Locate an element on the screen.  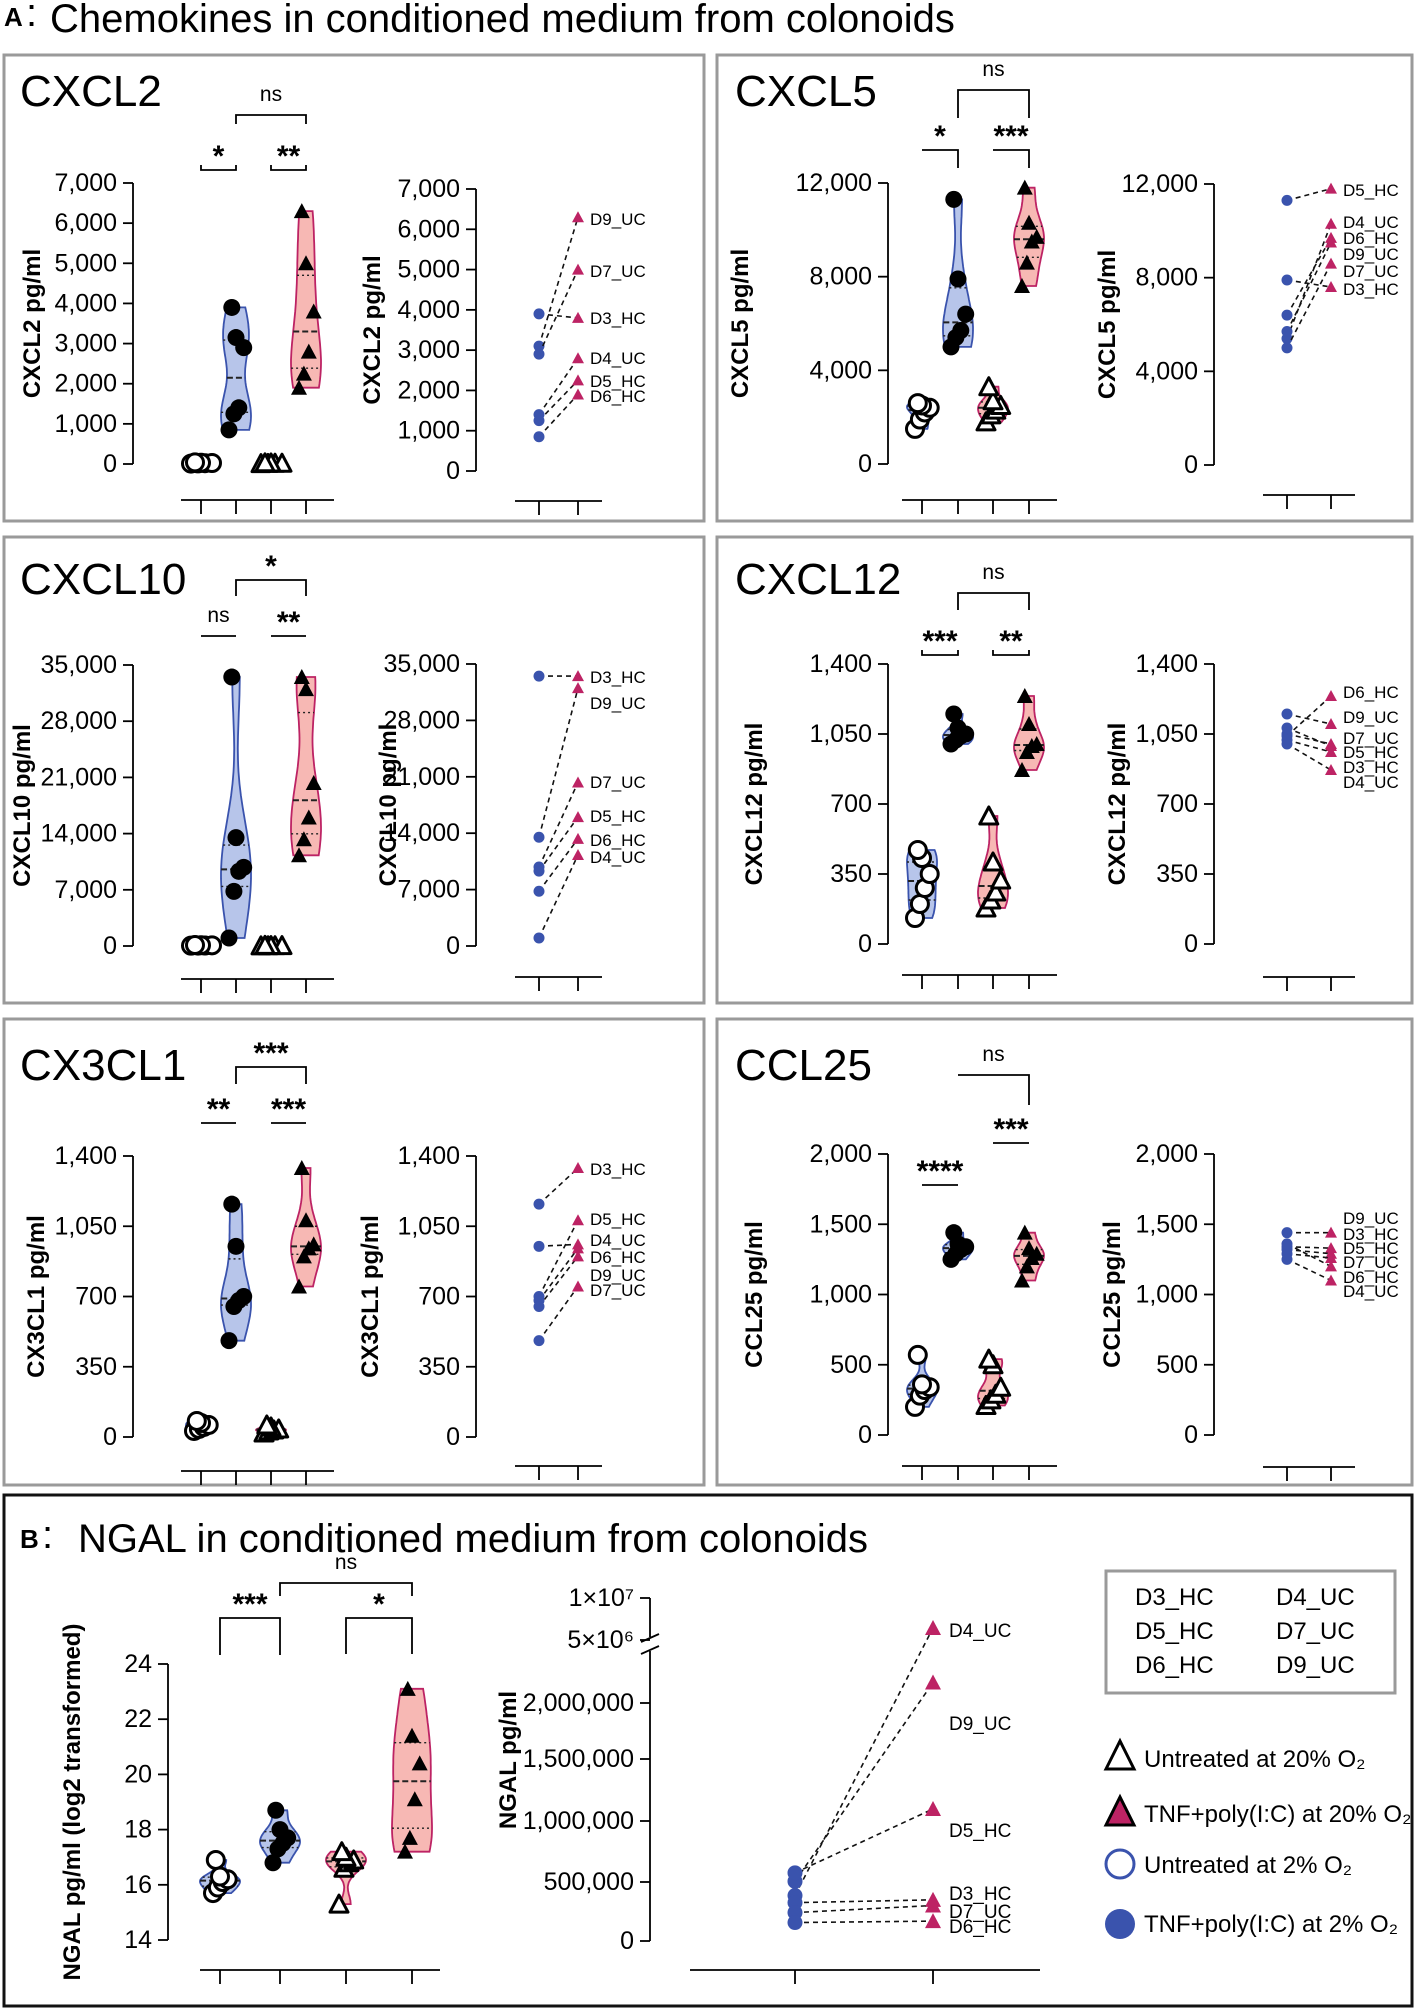
significance-label: * is located at coordinates (940, 136).